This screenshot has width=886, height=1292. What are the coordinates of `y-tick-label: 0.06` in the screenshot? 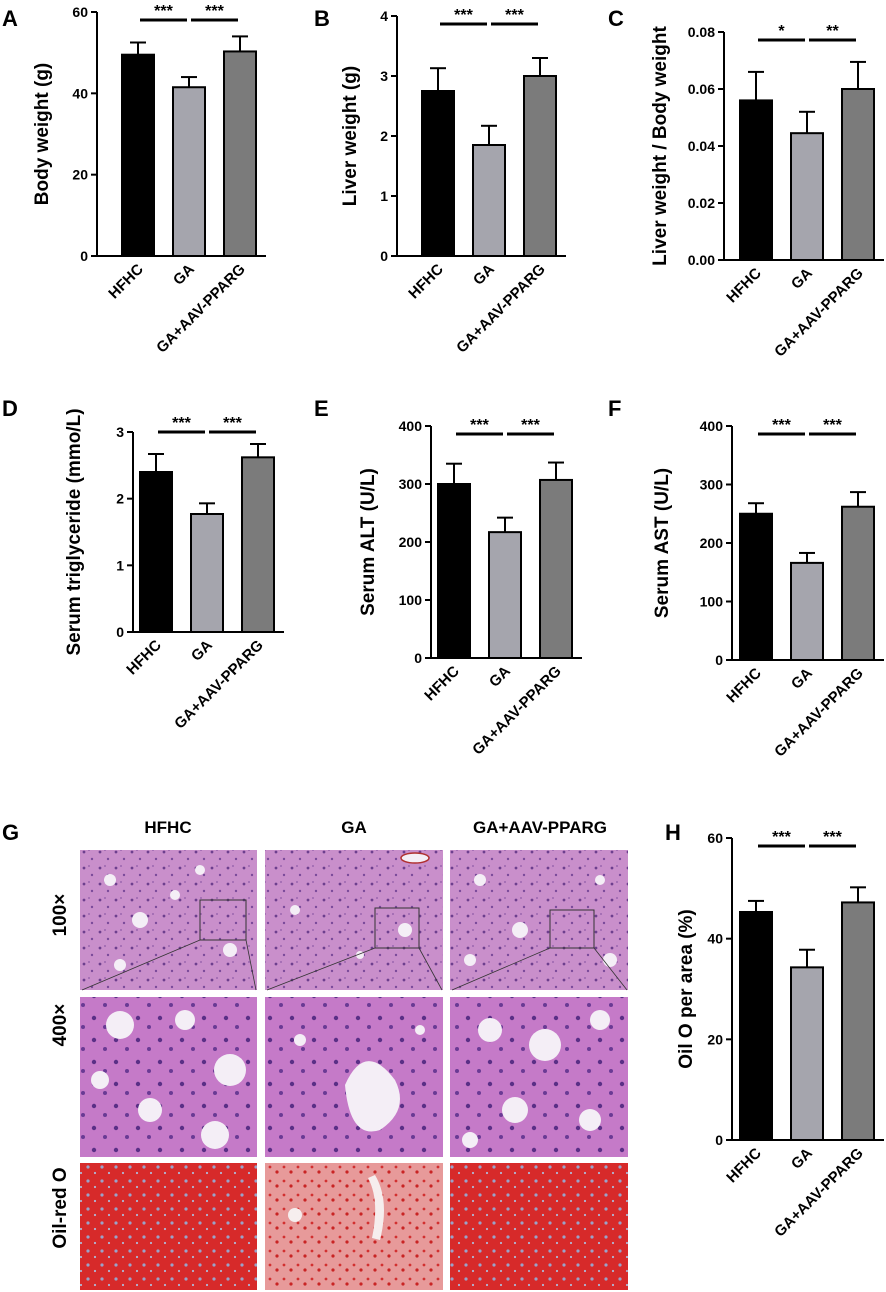 It's located at (701, 89).